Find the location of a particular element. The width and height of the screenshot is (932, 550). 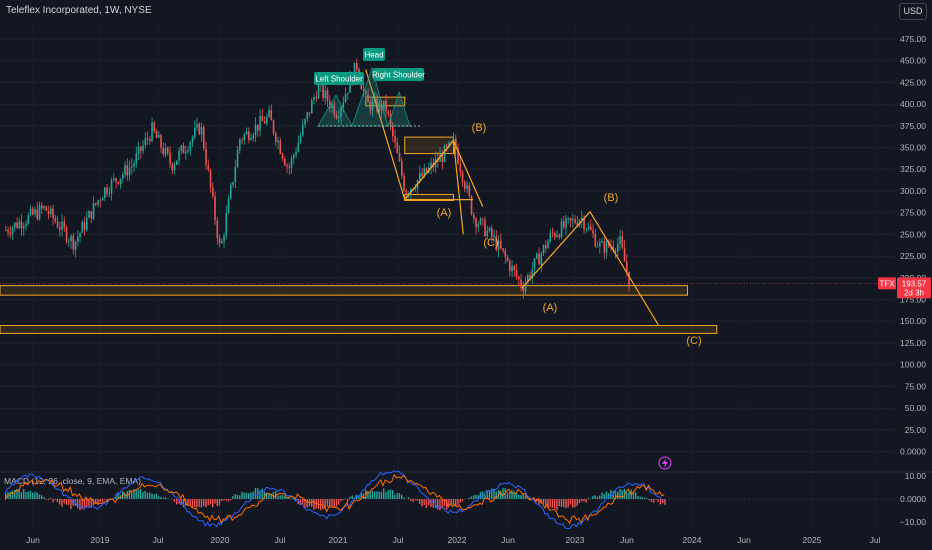

x-tick-label: Jul is located at coordinates (158, 540).